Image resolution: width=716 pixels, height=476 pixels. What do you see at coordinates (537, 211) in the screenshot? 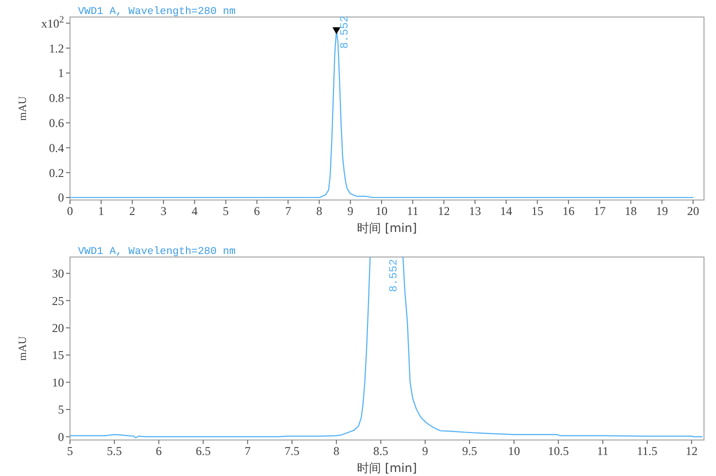
I see `x-tick-label: 15` at bounding box center [537, 211].